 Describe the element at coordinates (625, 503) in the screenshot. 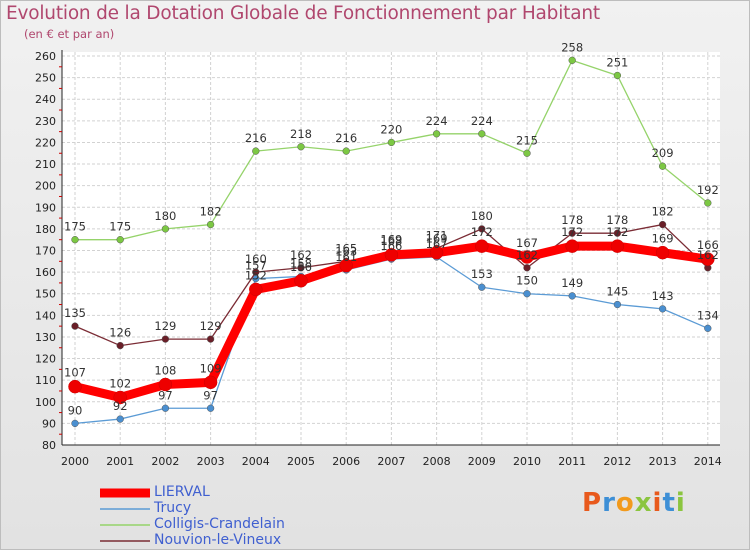

I see `logo-letter: o` at that location.